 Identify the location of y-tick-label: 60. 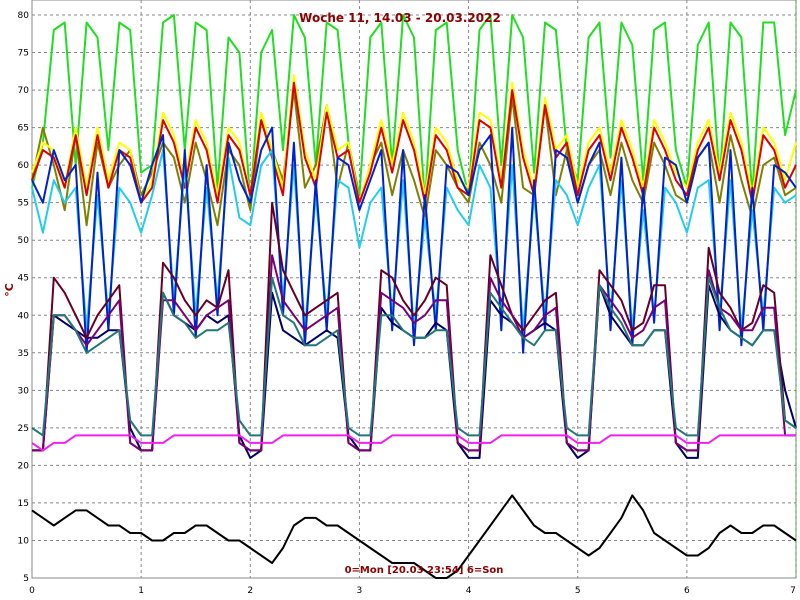
(24, 166).